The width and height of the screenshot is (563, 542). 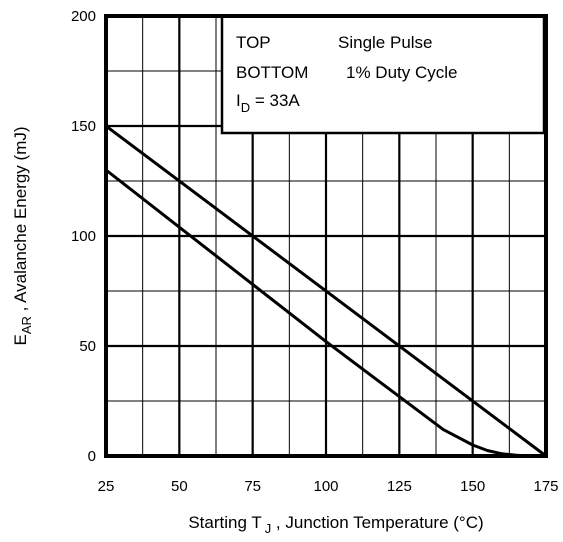 I want to click on x-tick-labels: 25 50 75 100 125 150 175, so click(x=328, y=486).